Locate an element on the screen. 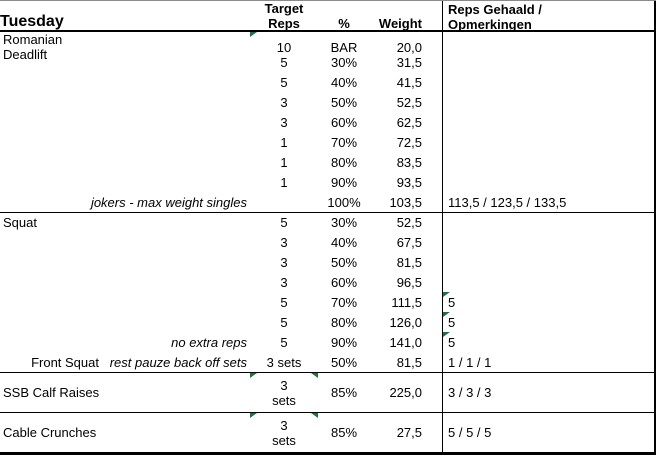  weight-header-cell: Weight is located at coordinates (406, 16).